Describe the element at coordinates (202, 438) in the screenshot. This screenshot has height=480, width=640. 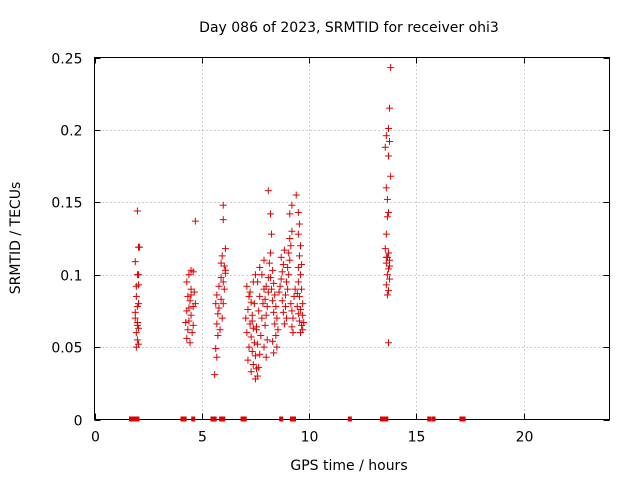
I see `x-tick-label: 5` at that location.